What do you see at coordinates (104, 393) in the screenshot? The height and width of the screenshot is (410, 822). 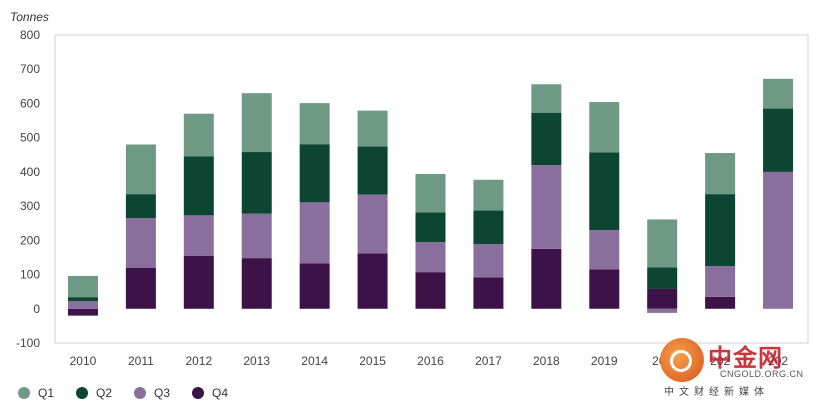 I see `legend-label-q2: Q2` at bounding box center [104, 393].